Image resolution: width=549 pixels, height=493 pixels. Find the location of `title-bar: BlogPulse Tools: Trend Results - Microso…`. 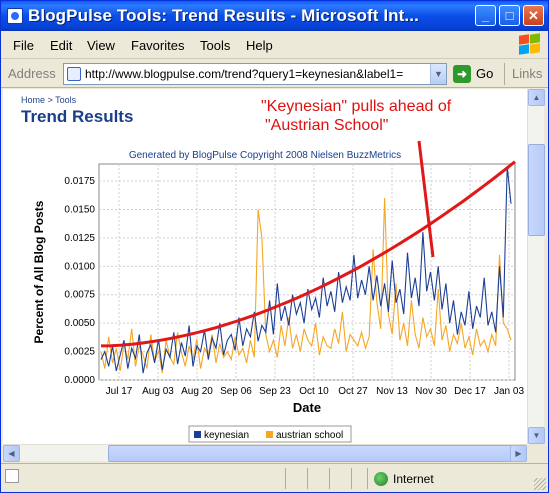

title-bar: BlogPulse Tools: Trend Results - Microso… is located at coordinates (274, 16).